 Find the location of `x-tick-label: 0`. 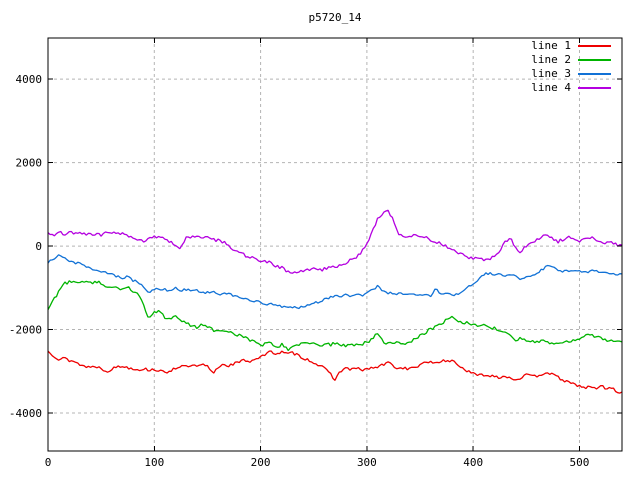

x-tick-label: 0 is located at coordinates (48, 462).